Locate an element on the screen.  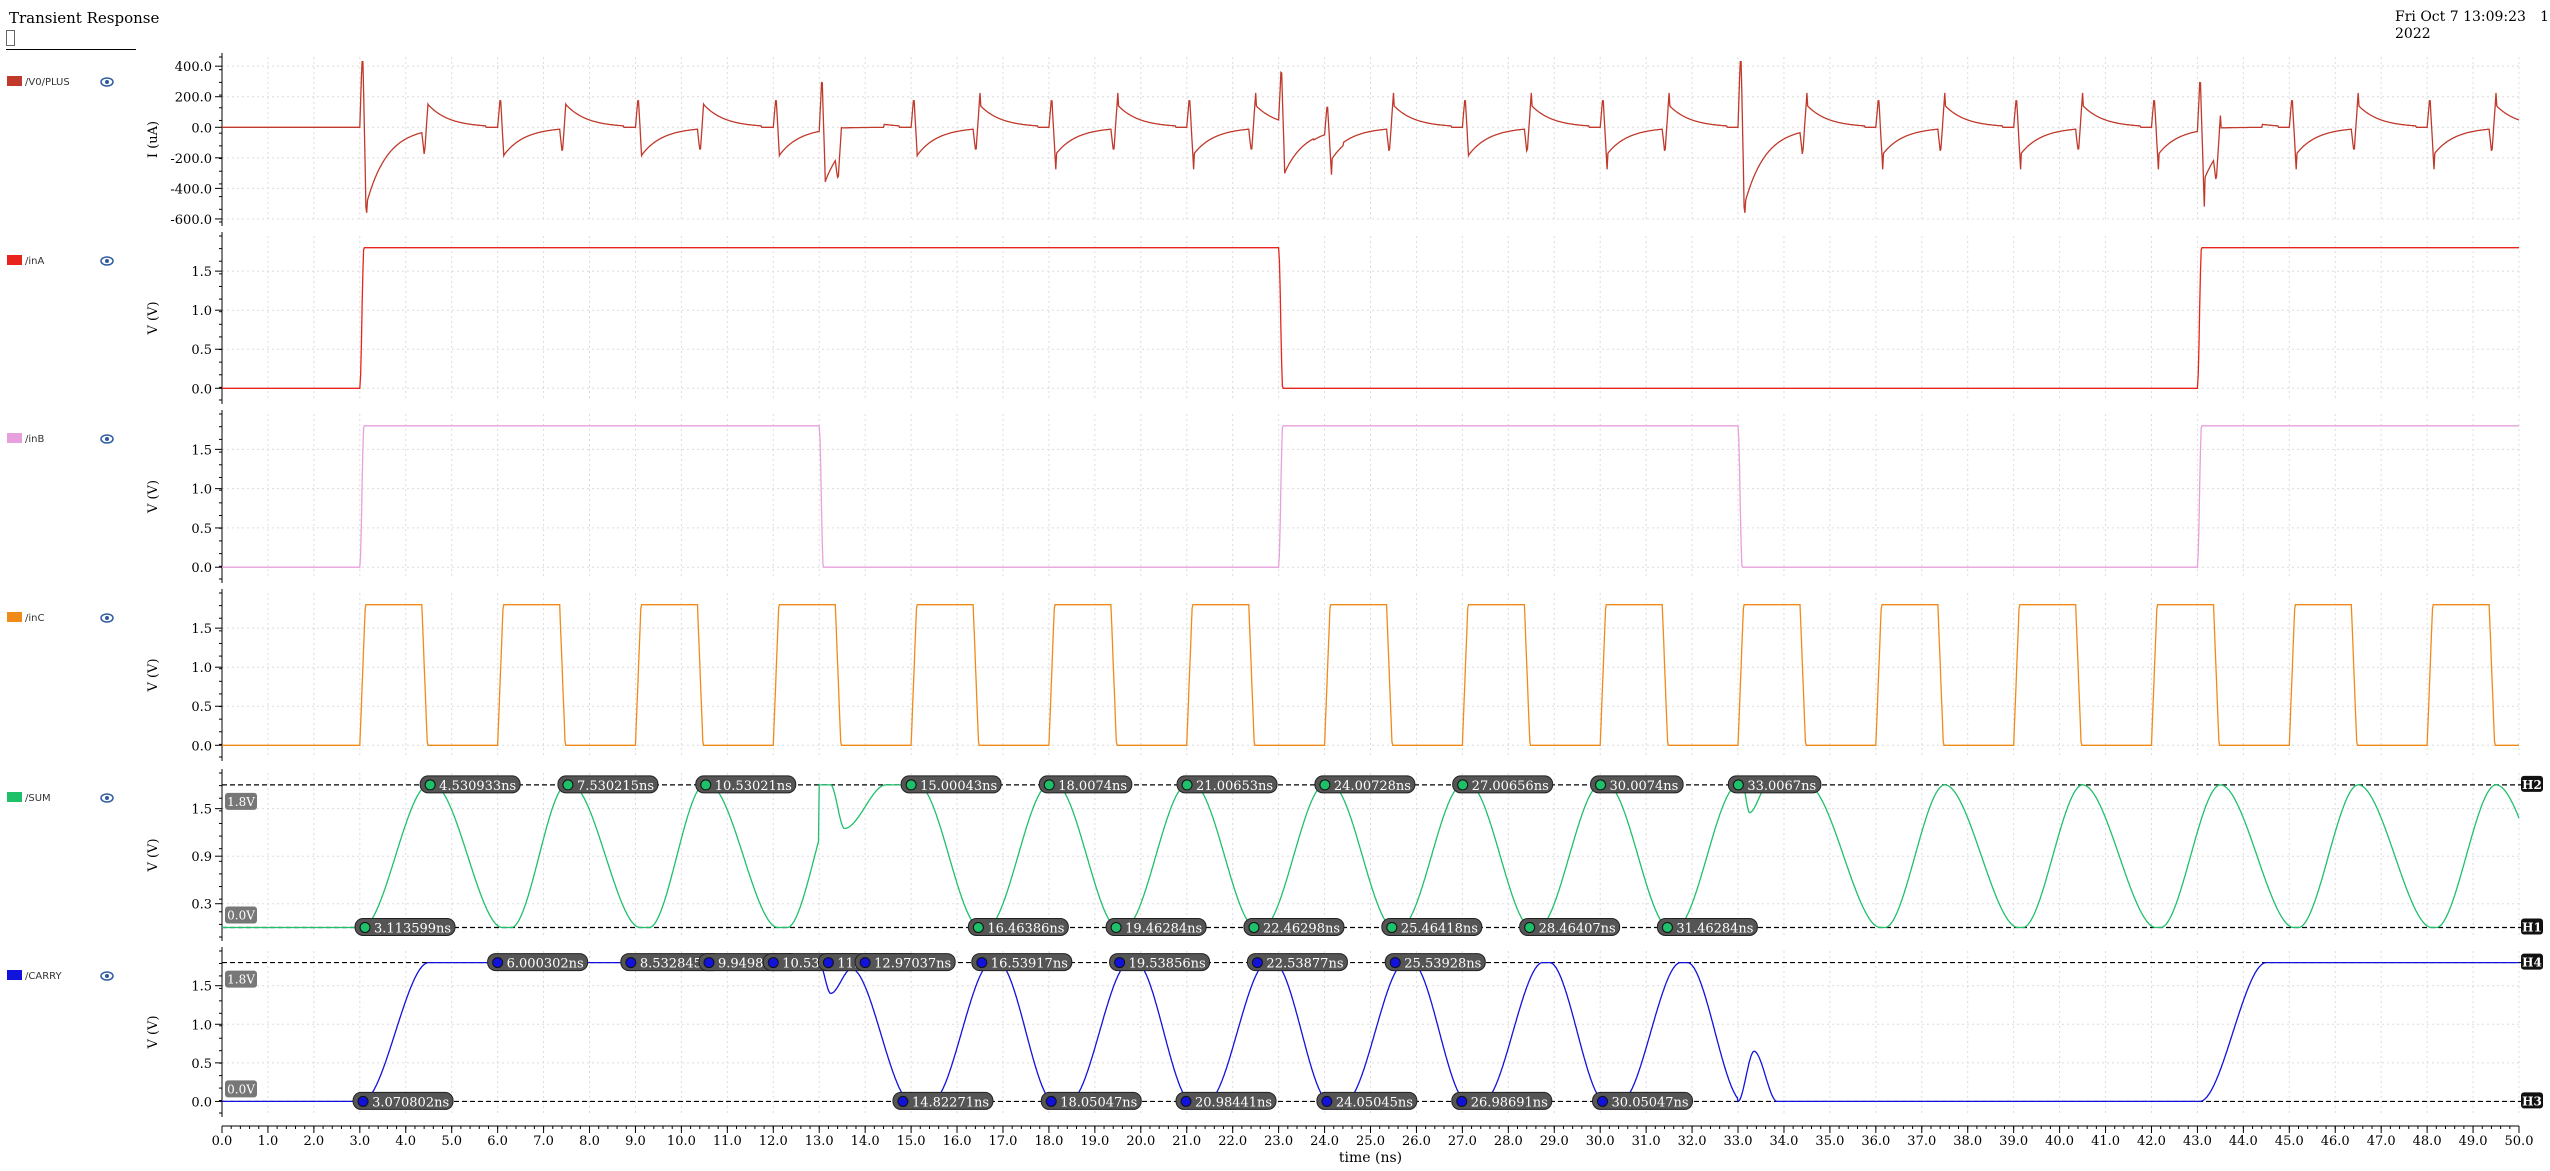
x-tick-label: 41.0 is located at coordinates (2105, 1141).